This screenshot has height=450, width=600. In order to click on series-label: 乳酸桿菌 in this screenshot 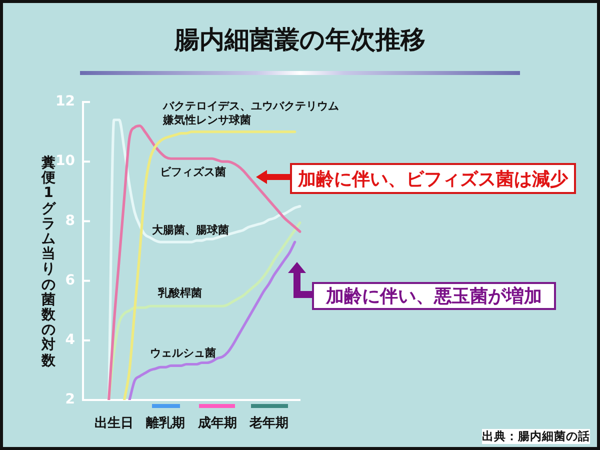, I will do `click(179, 293)`.